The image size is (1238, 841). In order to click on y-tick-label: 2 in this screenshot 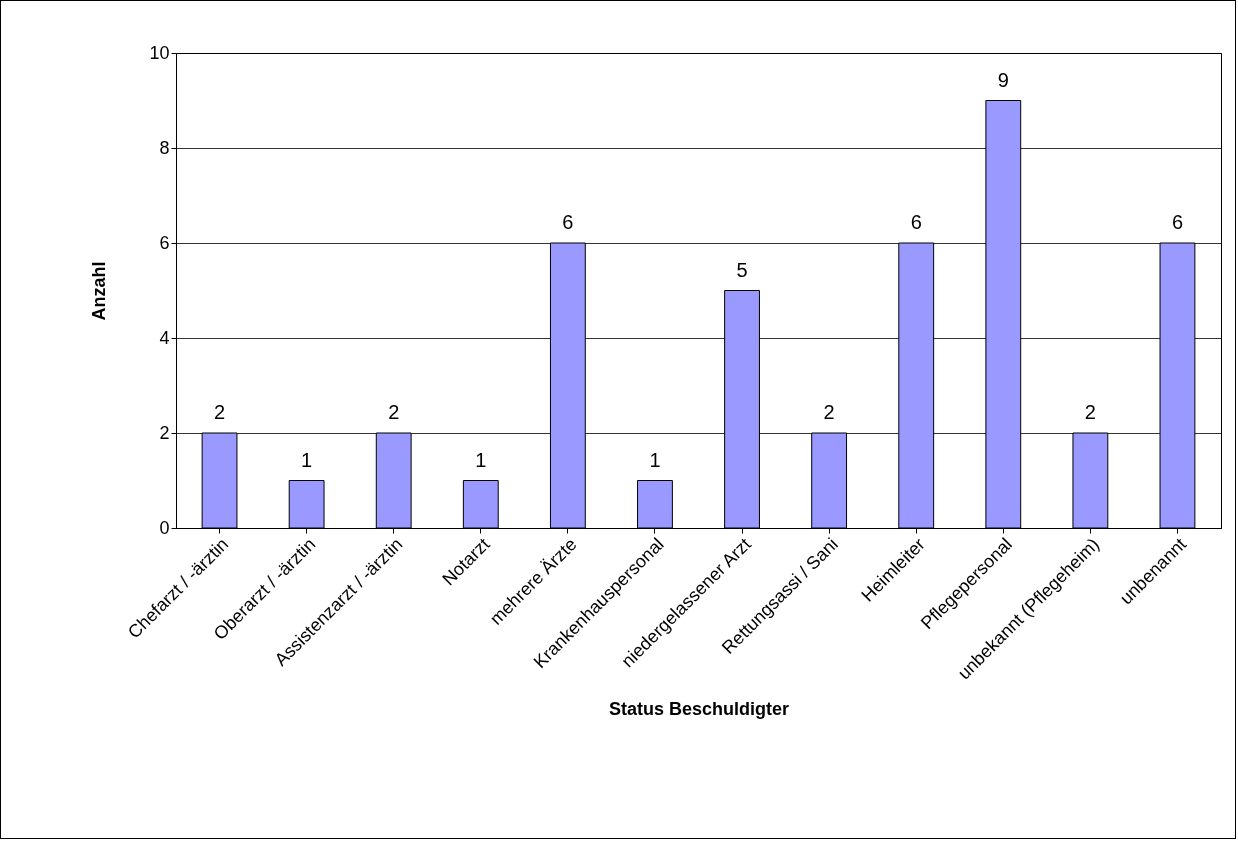, I will do `click(164, 432)`.